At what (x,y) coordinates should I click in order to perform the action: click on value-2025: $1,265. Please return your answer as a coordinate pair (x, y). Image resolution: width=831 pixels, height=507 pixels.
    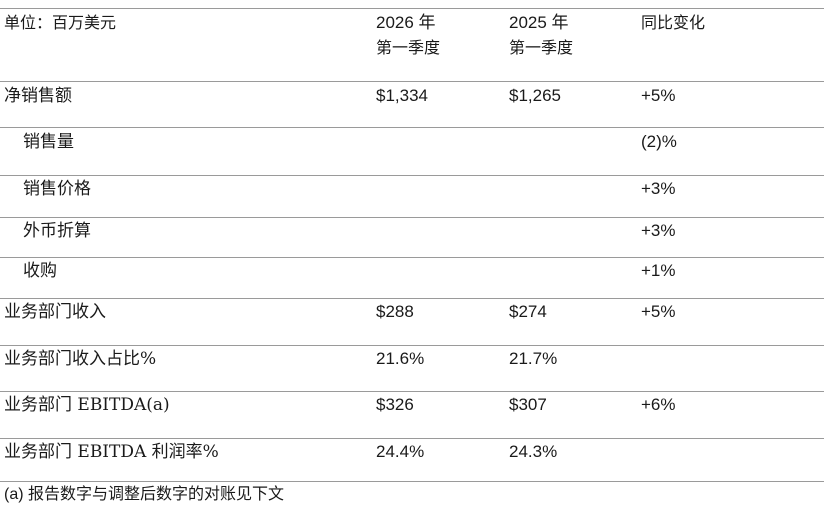
    Looking at the image, I should click on (535, 95).